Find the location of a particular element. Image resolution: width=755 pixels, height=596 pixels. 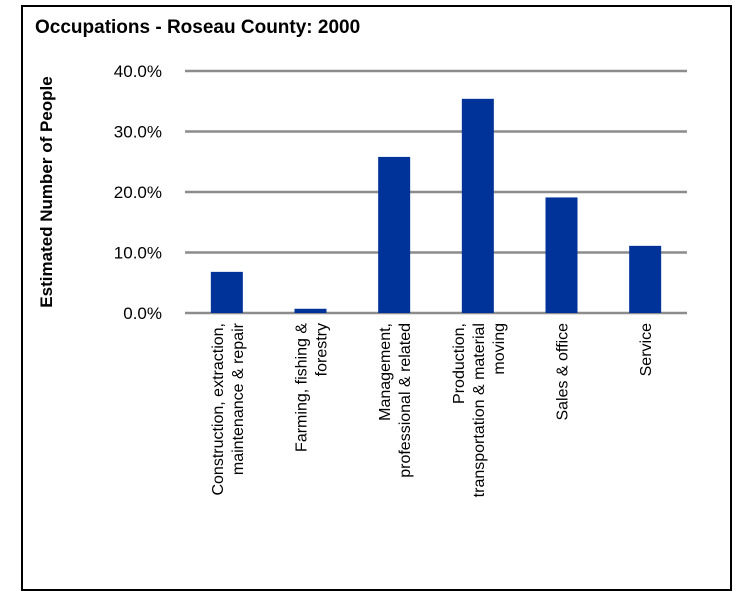

x-tick-label-line: maintenance & repair is located at coordinates (238, 398).